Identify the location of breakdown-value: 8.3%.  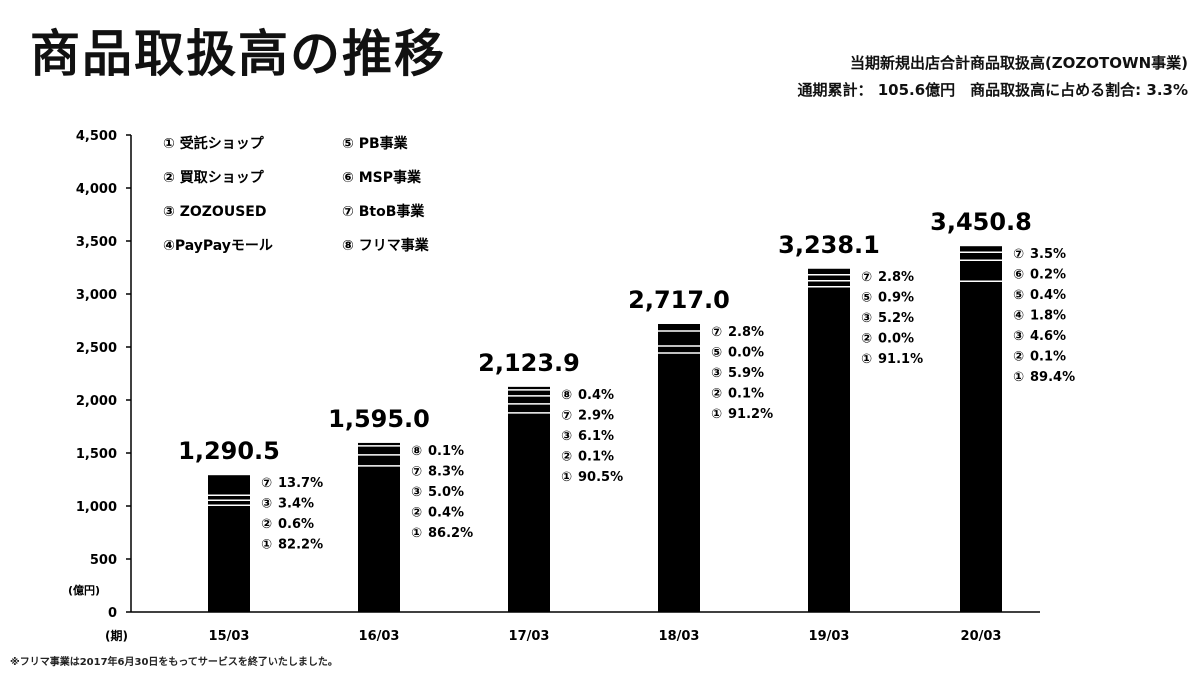
(446, 471).